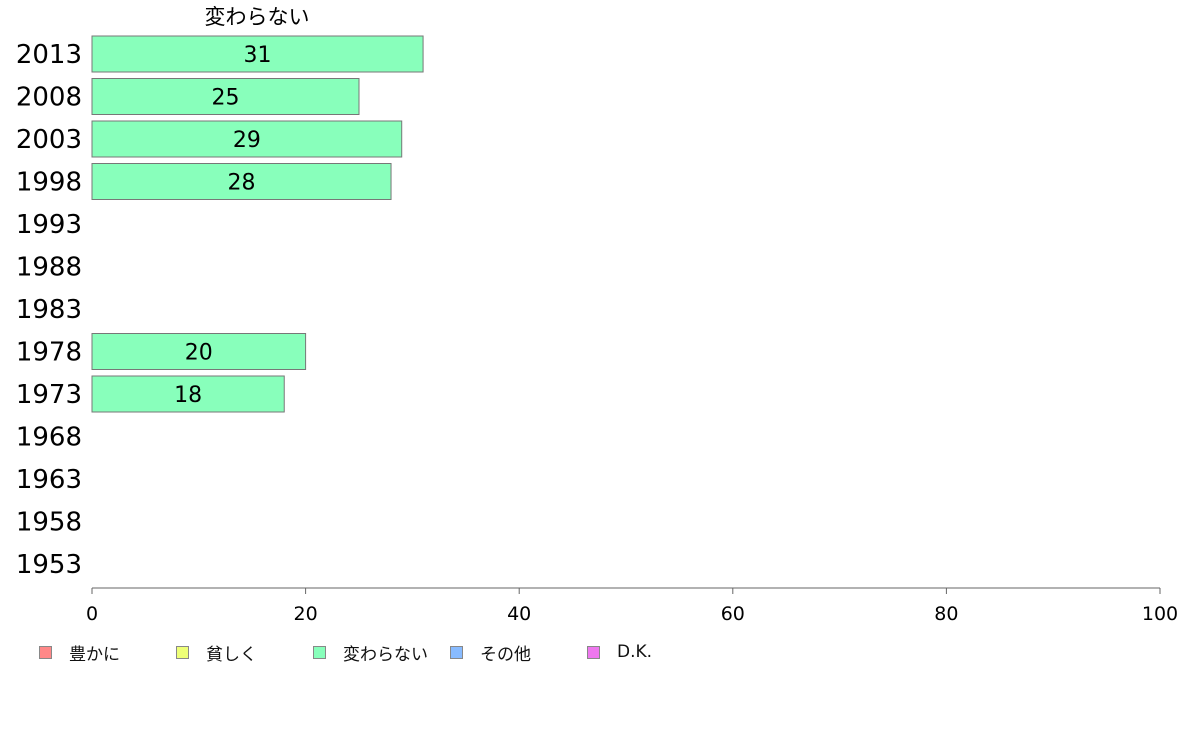  What do you see at coordinates (306, 614) in the screenshot?
I see `x-tick-label: 20` at bounding box center [306, 614].